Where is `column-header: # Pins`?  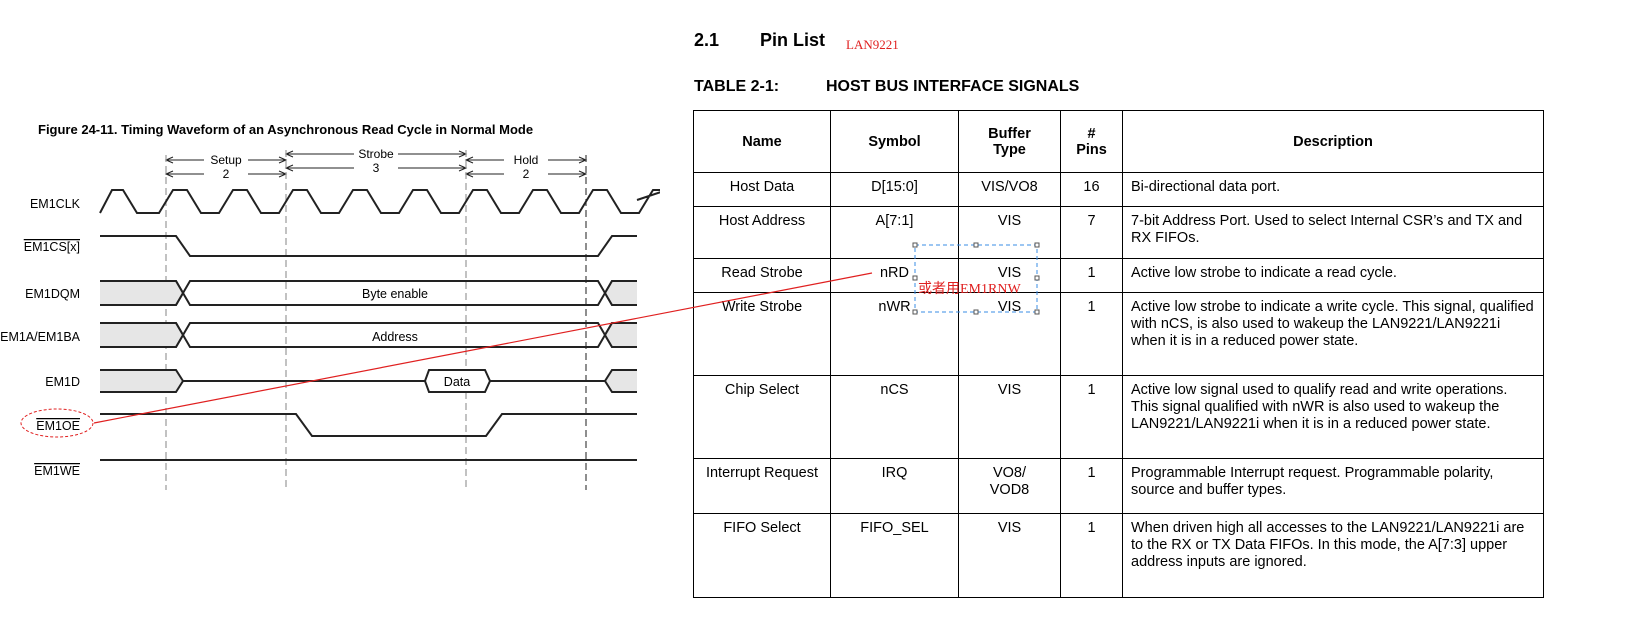
column-header: # Pins is located at coordinates (1091, 141).